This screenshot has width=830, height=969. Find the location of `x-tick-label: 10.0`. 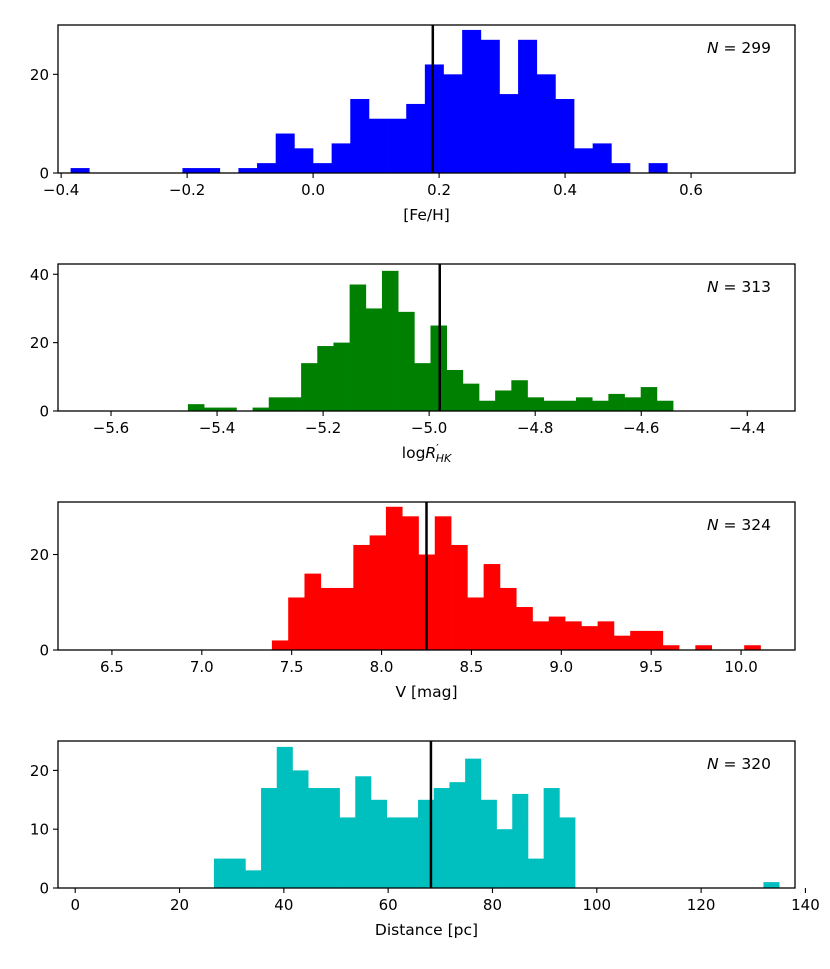

x-tick-label: 10.0 is located at coordinates (740, 667).